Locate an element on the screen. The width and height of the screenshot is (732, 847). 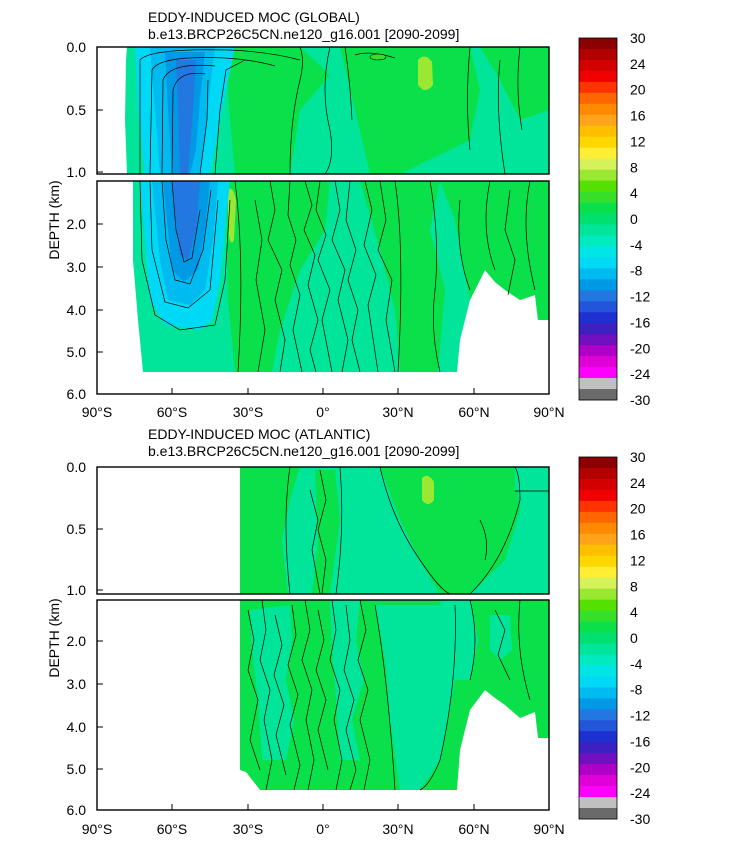
atlantic-ytick-1: 0.5 is located at coordinates (77, 529).